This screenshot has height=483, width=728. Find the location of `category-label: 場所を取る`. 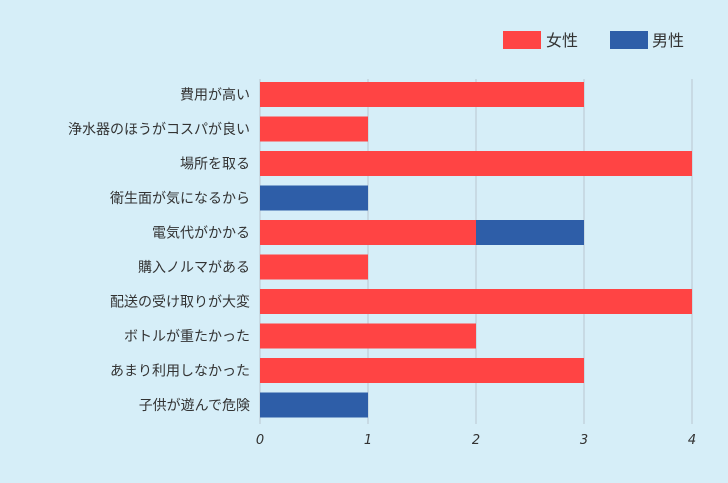

category-label: 場所を取る is located at coordinates (215, 165).